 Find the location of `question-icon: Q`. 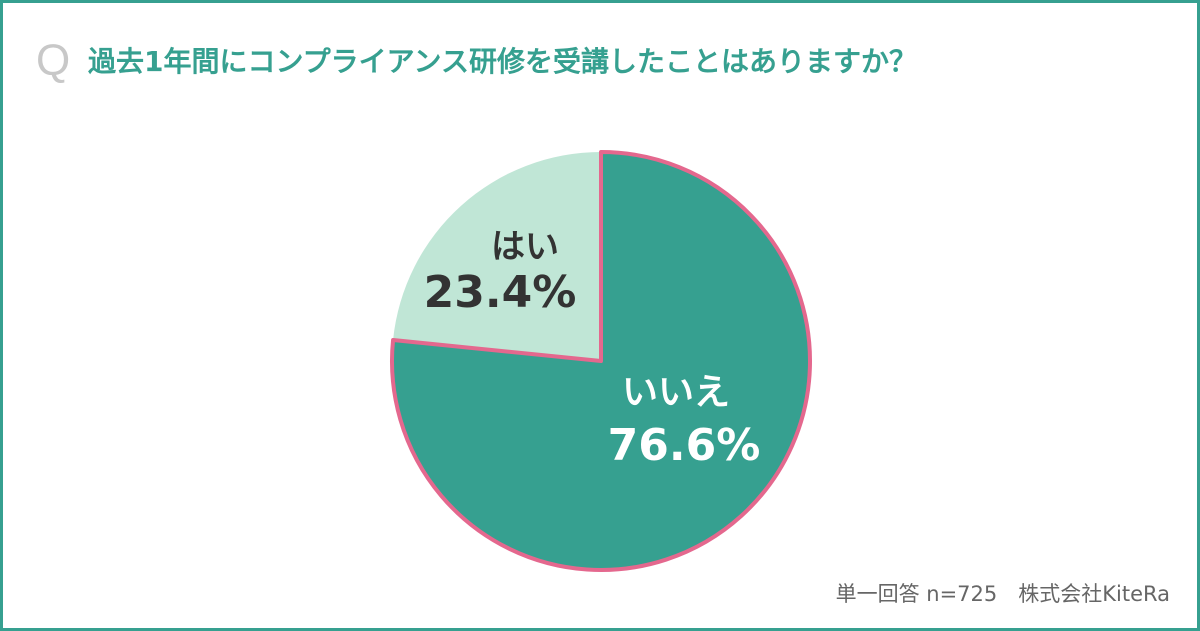

question-icon: Q is located at coordinates (53, 60).